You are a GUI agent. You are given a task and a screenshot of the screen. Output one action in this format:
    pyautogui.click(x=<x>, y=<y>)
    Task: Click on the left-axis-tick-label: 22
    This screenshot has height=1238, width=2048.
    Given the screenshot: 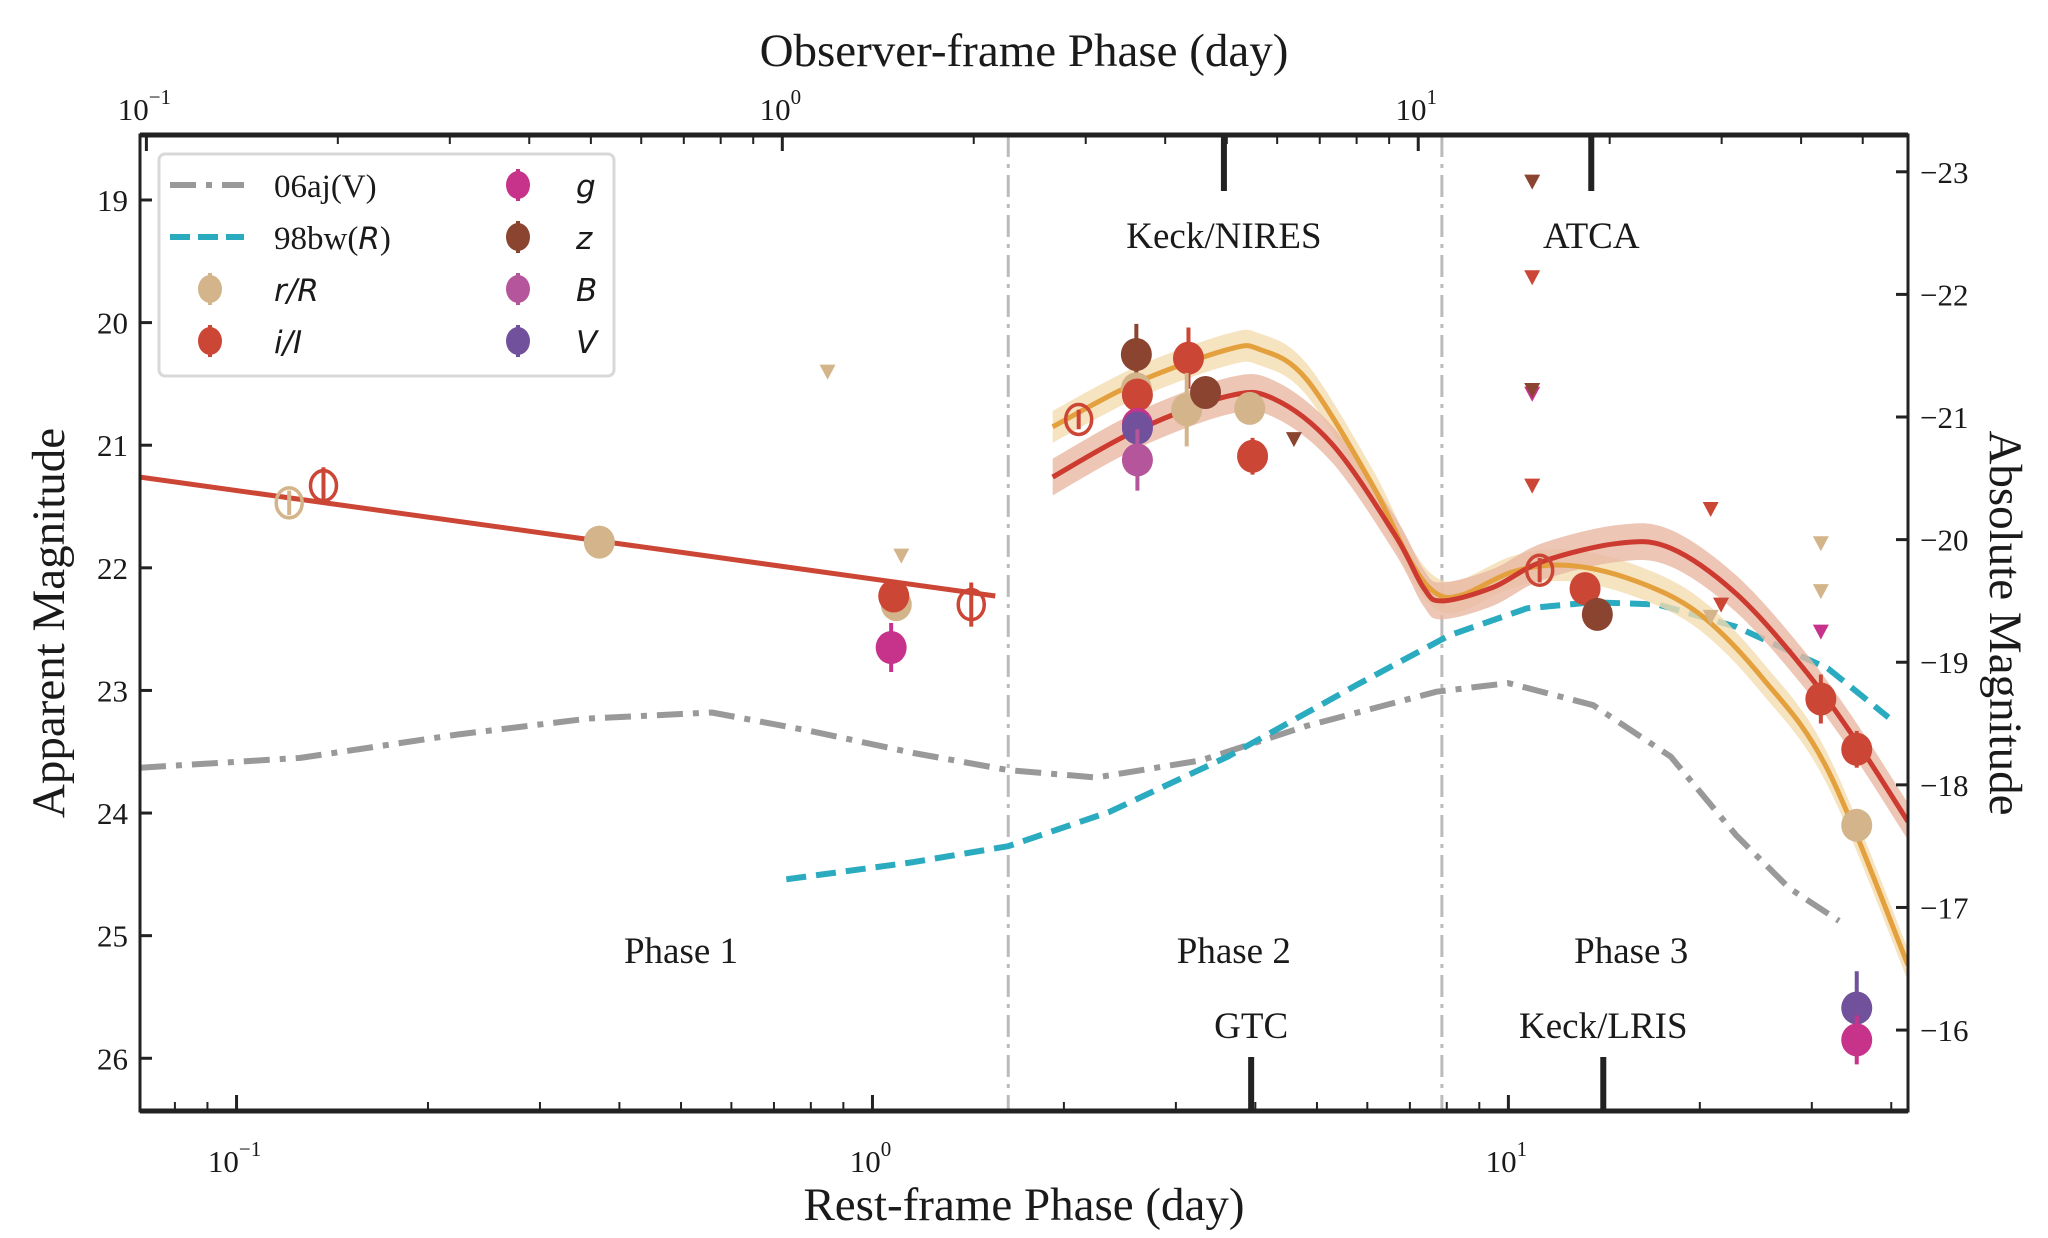 What is the action you would take?
    pyautogui.click(x=112, y=568)
    